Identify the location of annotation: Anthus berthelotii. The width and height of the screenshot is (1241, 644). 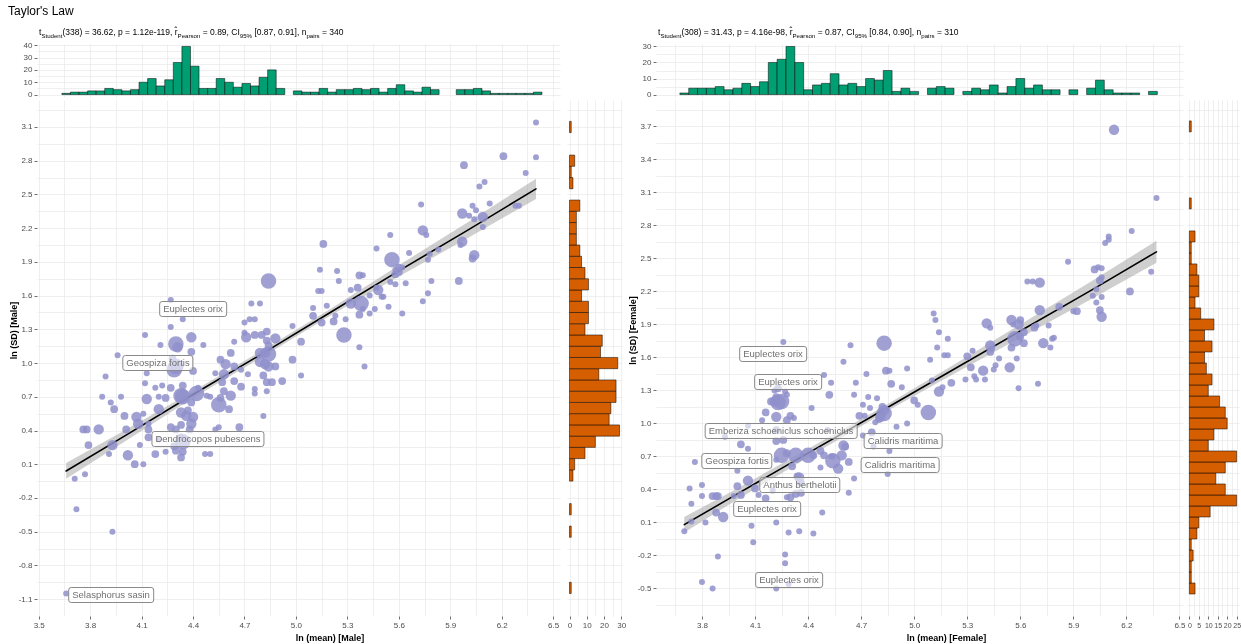
(800, 485).